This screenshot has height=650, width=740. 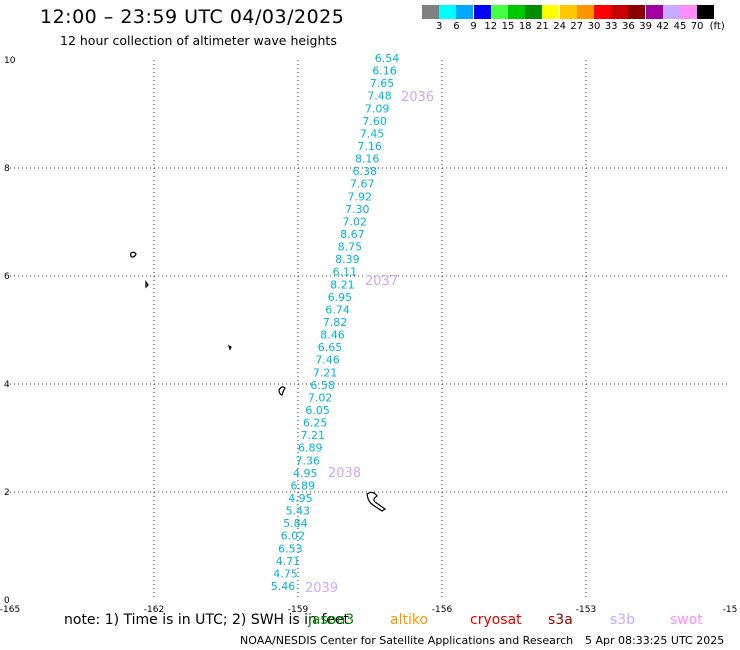 What do you see at coordinates (362, 184) in the screenshot?
I see `swh-value: 7.67` at bounding box center [362, 184].